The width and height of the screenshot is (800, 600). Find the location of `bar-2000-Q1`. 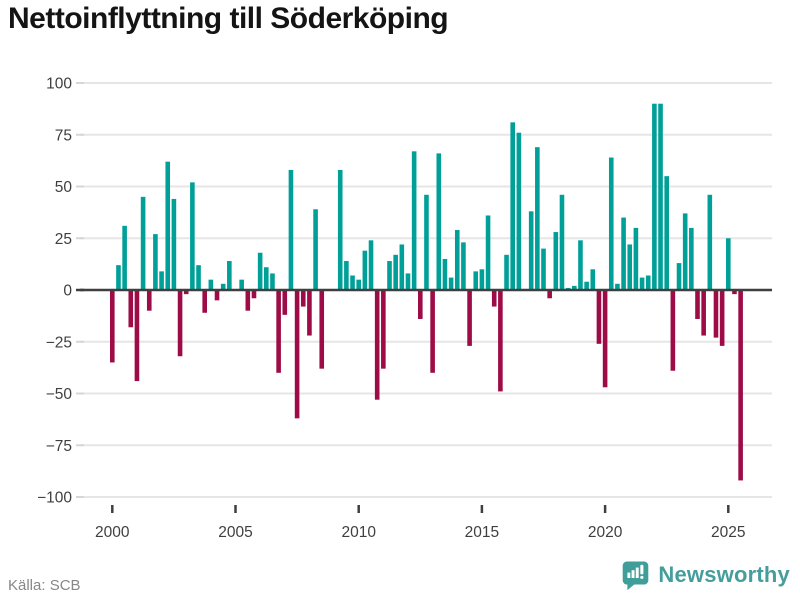

bar-2000-Q1 is located at coordinates (112, 326).